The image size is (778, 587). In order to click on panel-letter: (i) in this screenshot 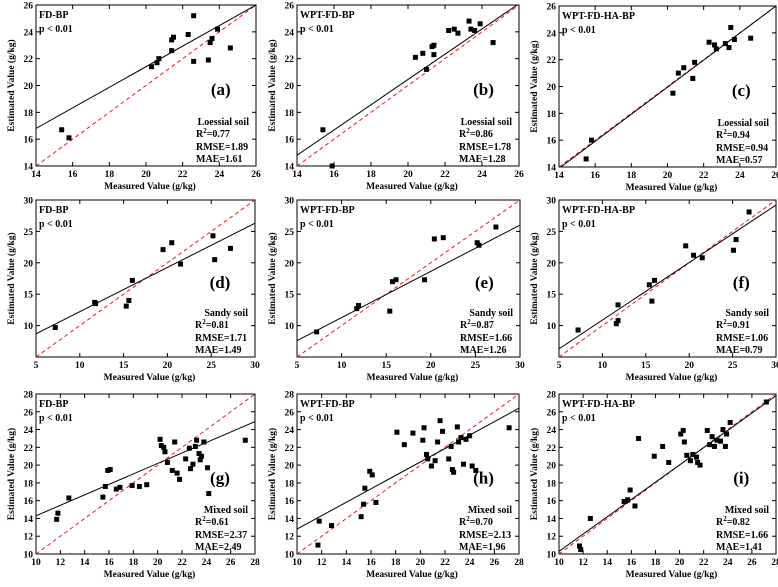, I will do `click(741, 478)`.